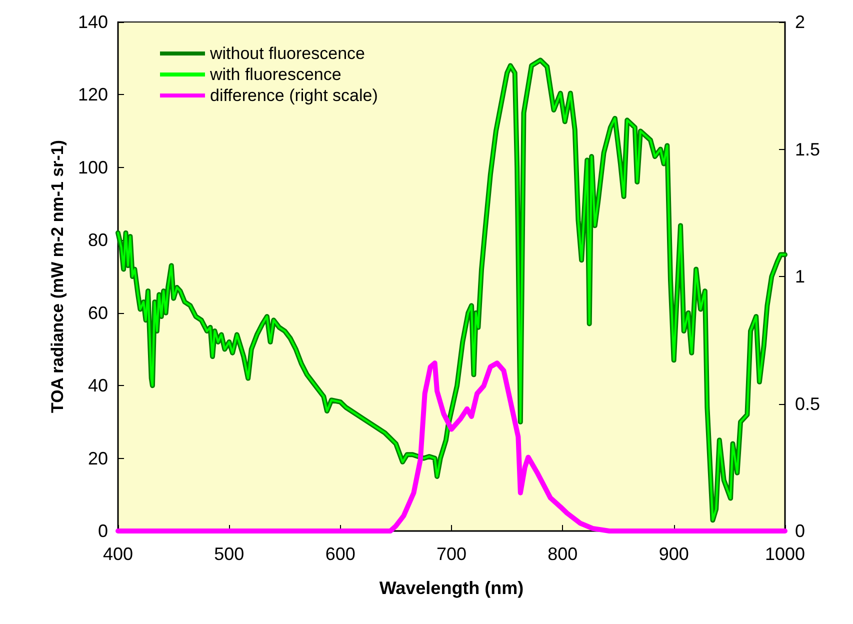  Describe the element at coordinates (98, 312) in the screenshot. I see `y-tick-label: 60` at that location.